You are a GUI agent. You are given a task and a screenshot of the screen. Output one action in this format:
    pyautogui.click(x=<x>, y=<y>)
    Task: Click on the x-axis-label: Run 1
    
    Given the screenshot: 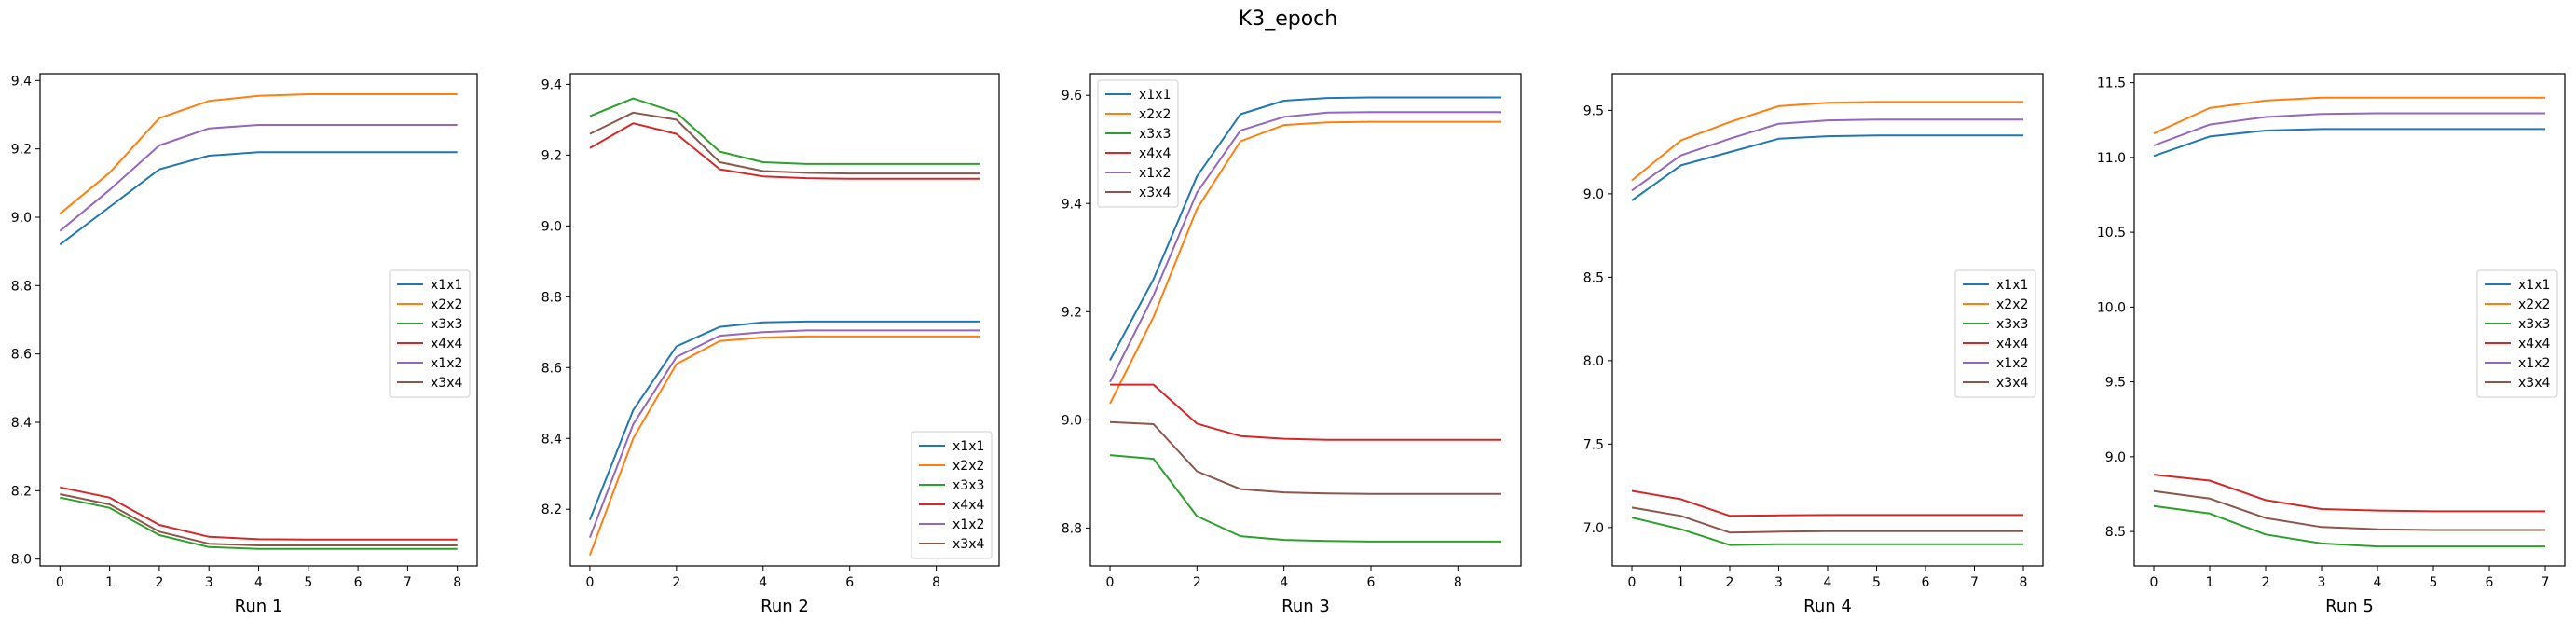 What is the action you would take?
    pyautogui.click(x=259, y=606)
    